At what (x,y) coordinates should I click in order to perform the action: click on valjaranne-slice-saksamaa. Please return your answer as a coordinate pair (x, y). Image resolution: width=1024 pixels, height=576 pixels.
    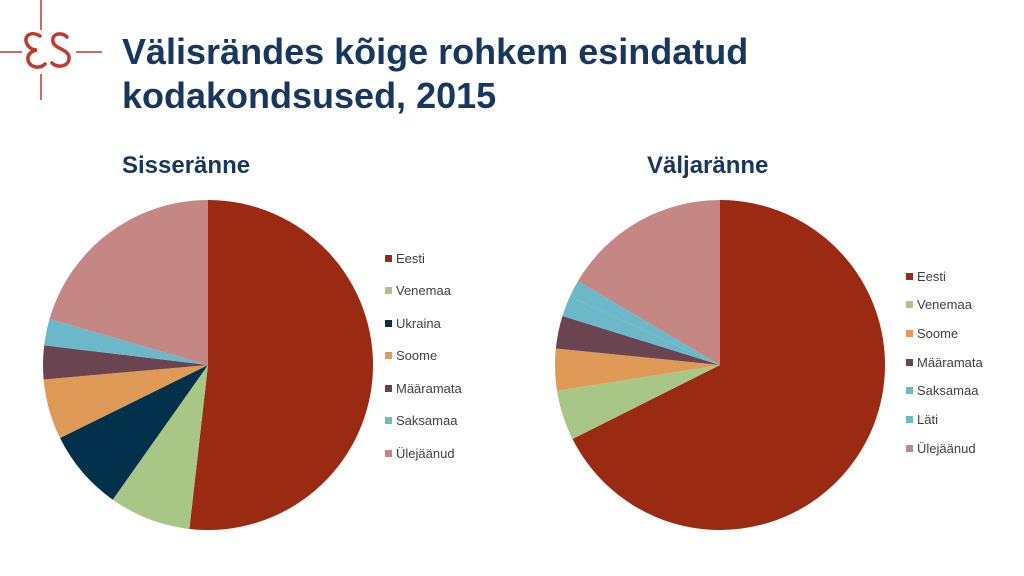
    Looking at the image, I should click on (641, 330).